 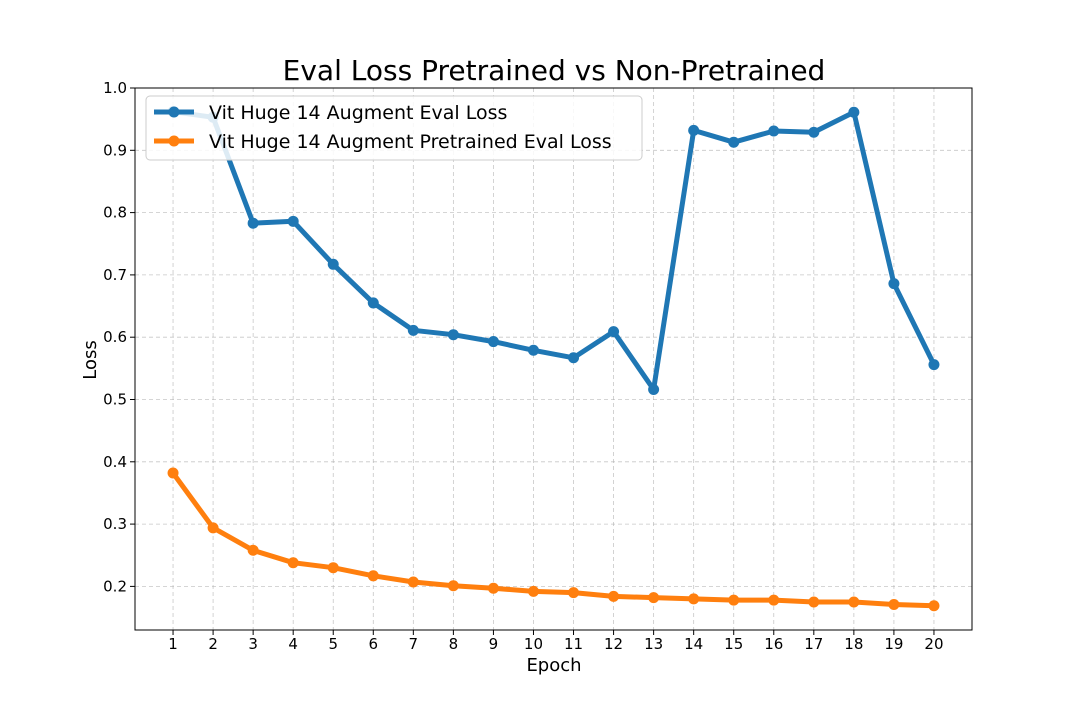 What do you see at coordinates (293, 644) in the screenshot?
I see `x-tick-label: 4` at bounding box center [293, 644].